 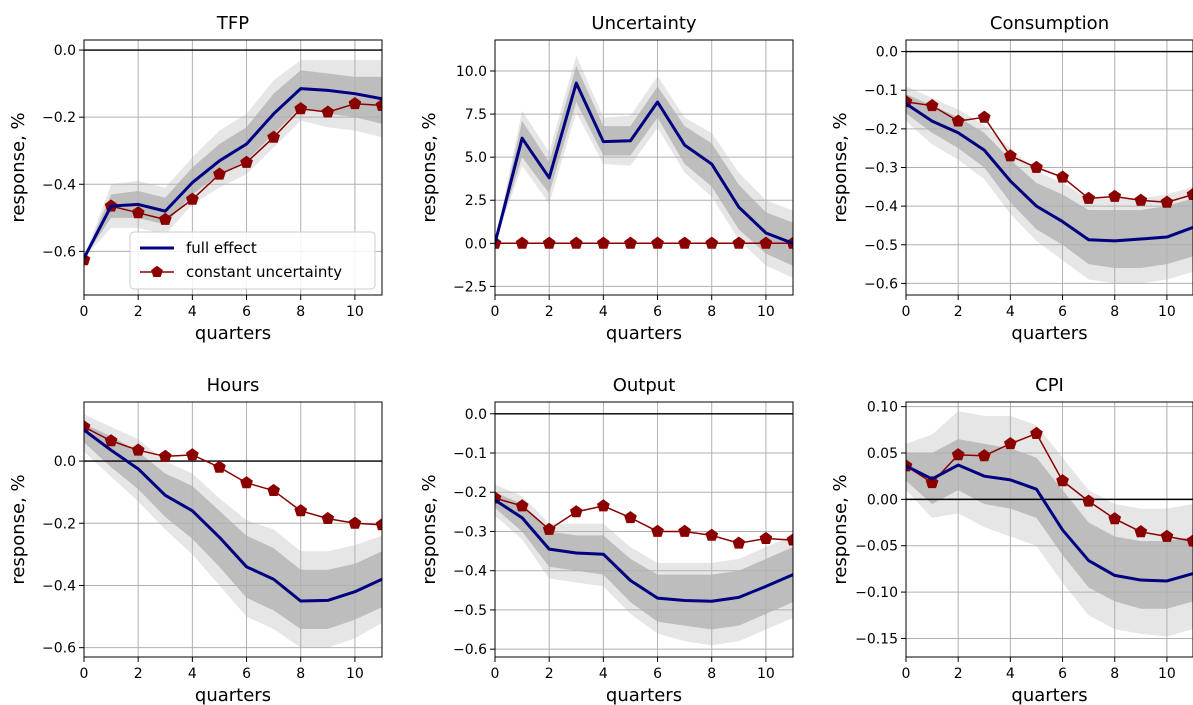 What do you see at coordinates (644, 385) in the screenshot?
I see `panel-title: Output` at bounding box center [644, 385].